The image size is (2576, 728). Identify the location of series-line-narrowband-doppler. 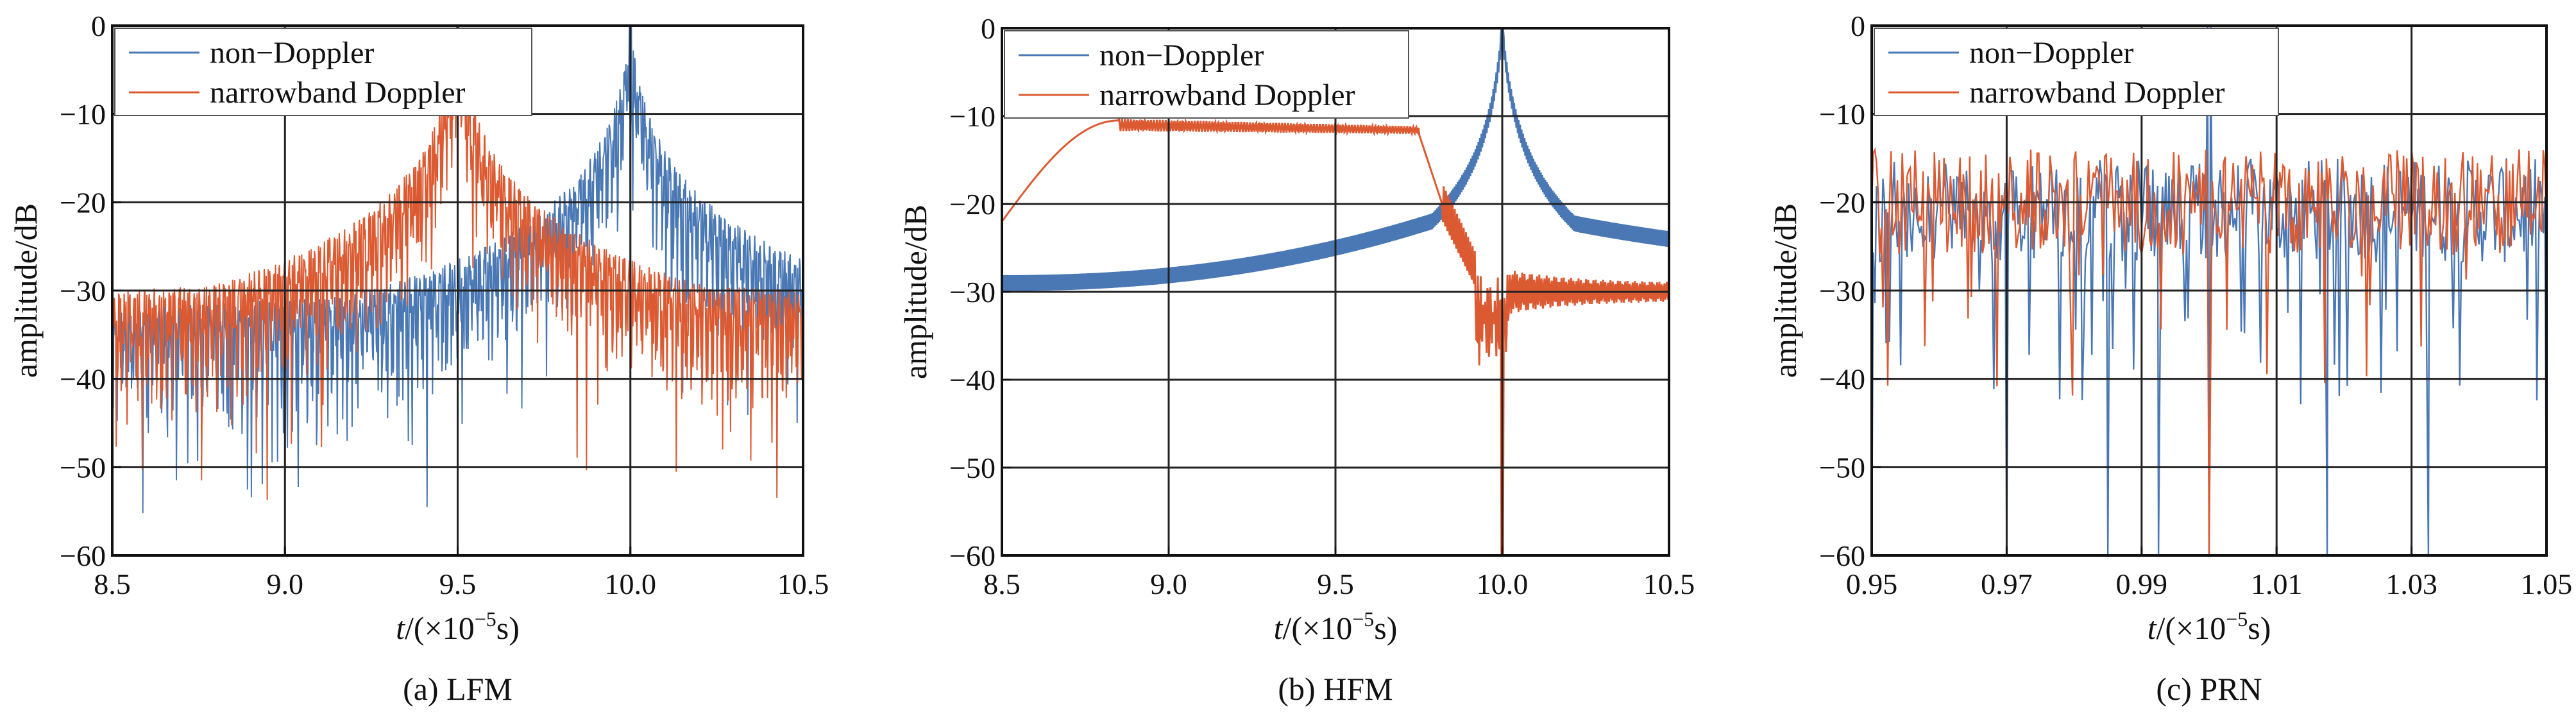
(2209, 351).